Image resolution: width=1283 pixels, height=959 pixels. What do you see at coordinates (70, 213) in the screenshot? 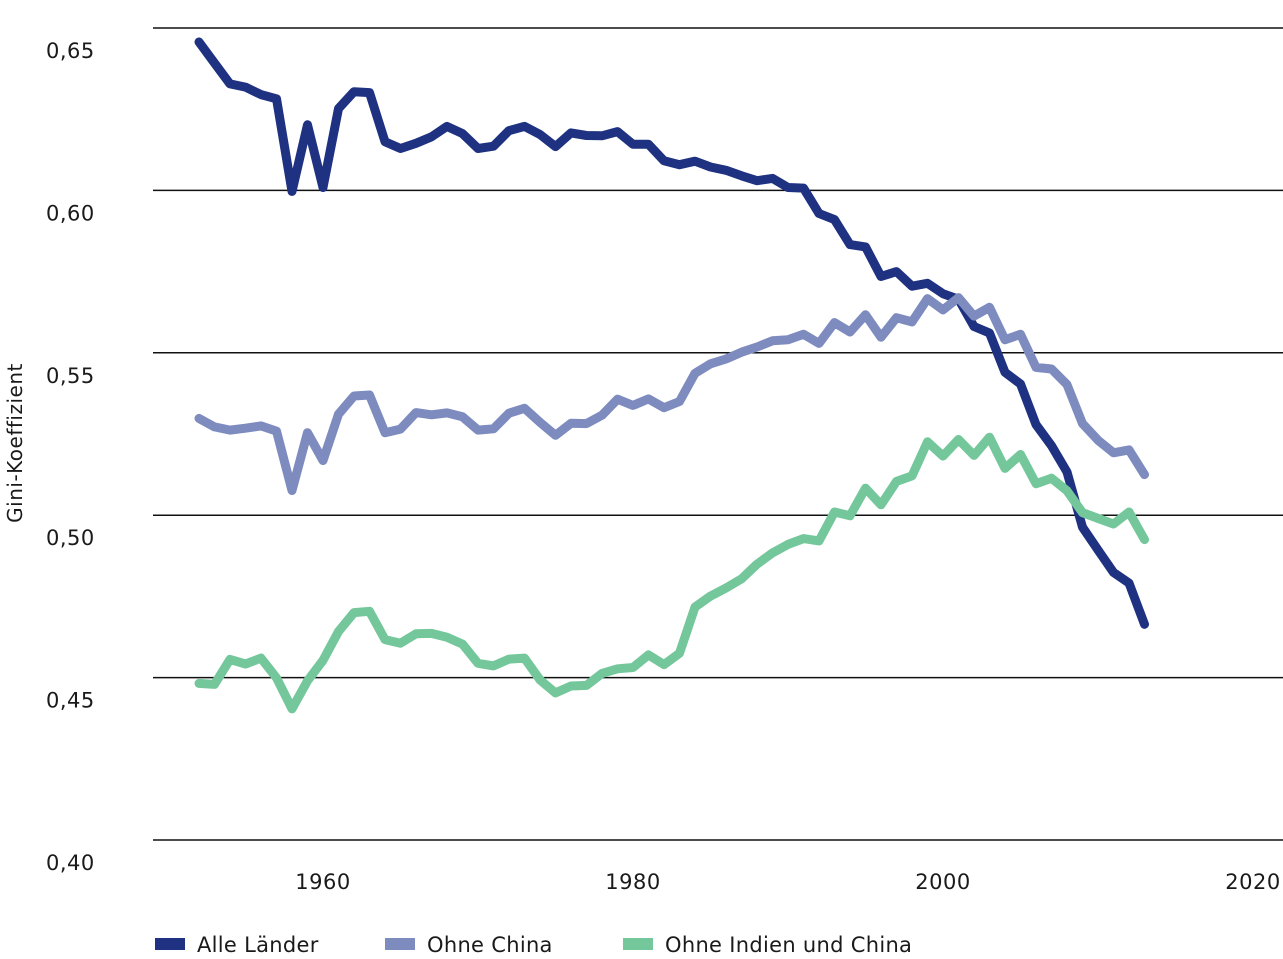
I see `y-tick-label: 0,60` at bounding box center [70, 213].